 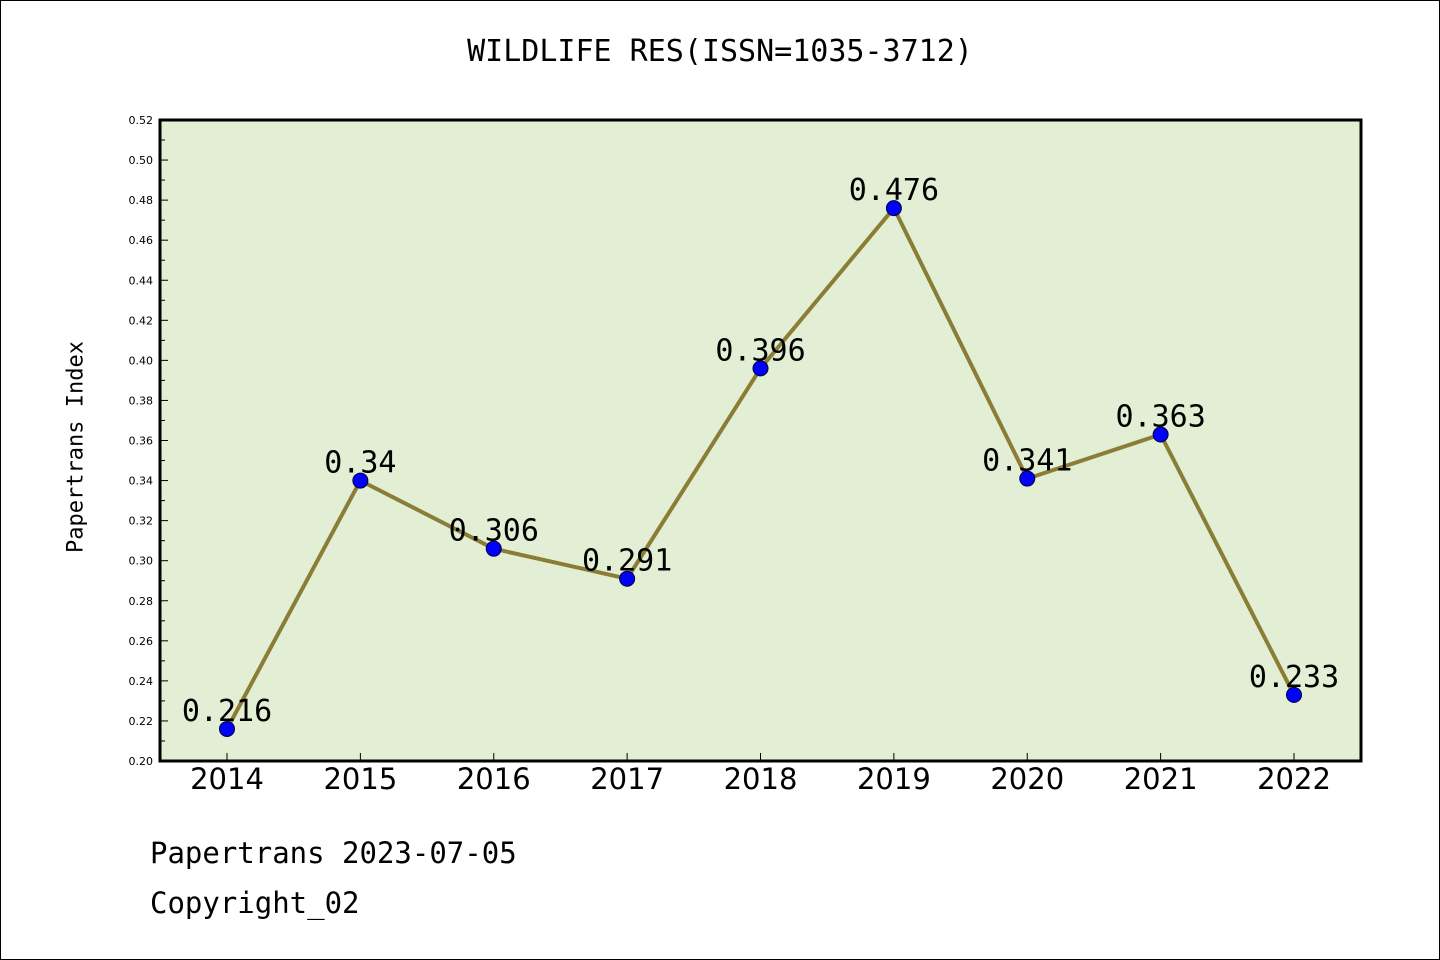 What do you see at coordinates (141, 320) in the screenshot?
I see `y-tick-label: 0.42` at bounding box center [141, 320].